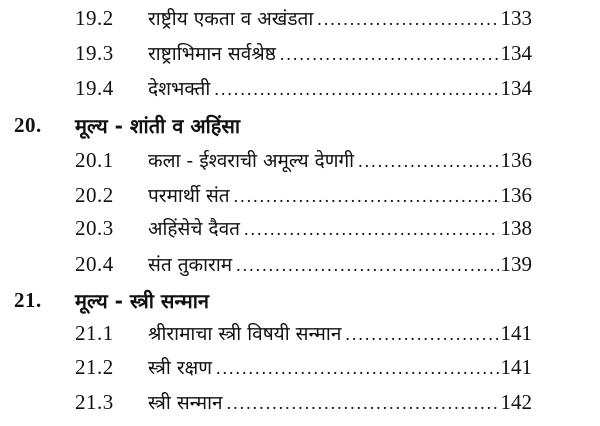 This screenshot has width=600, height=426. Describe the element at coordinates (94, 401) in the screenshot. I see `section-number: 21.3` at that location.